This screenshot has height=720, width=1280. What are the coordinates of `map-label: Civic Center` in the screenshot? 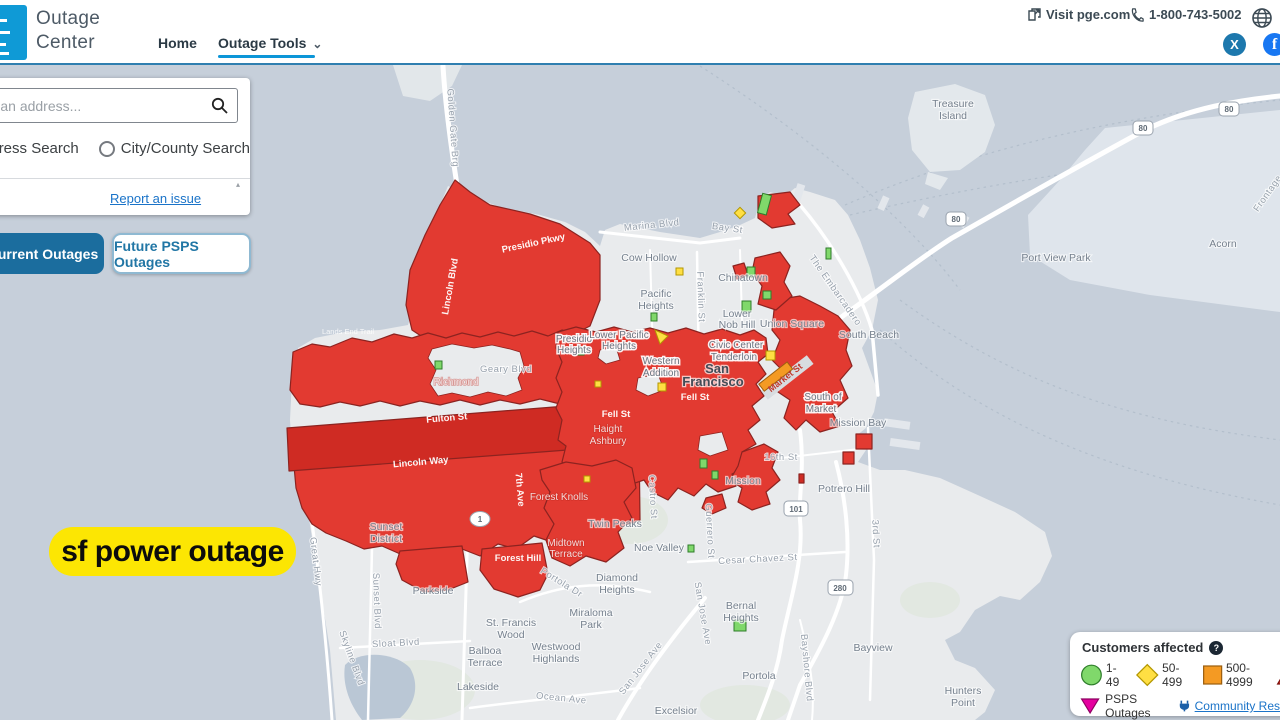 It's located at (736, 345).